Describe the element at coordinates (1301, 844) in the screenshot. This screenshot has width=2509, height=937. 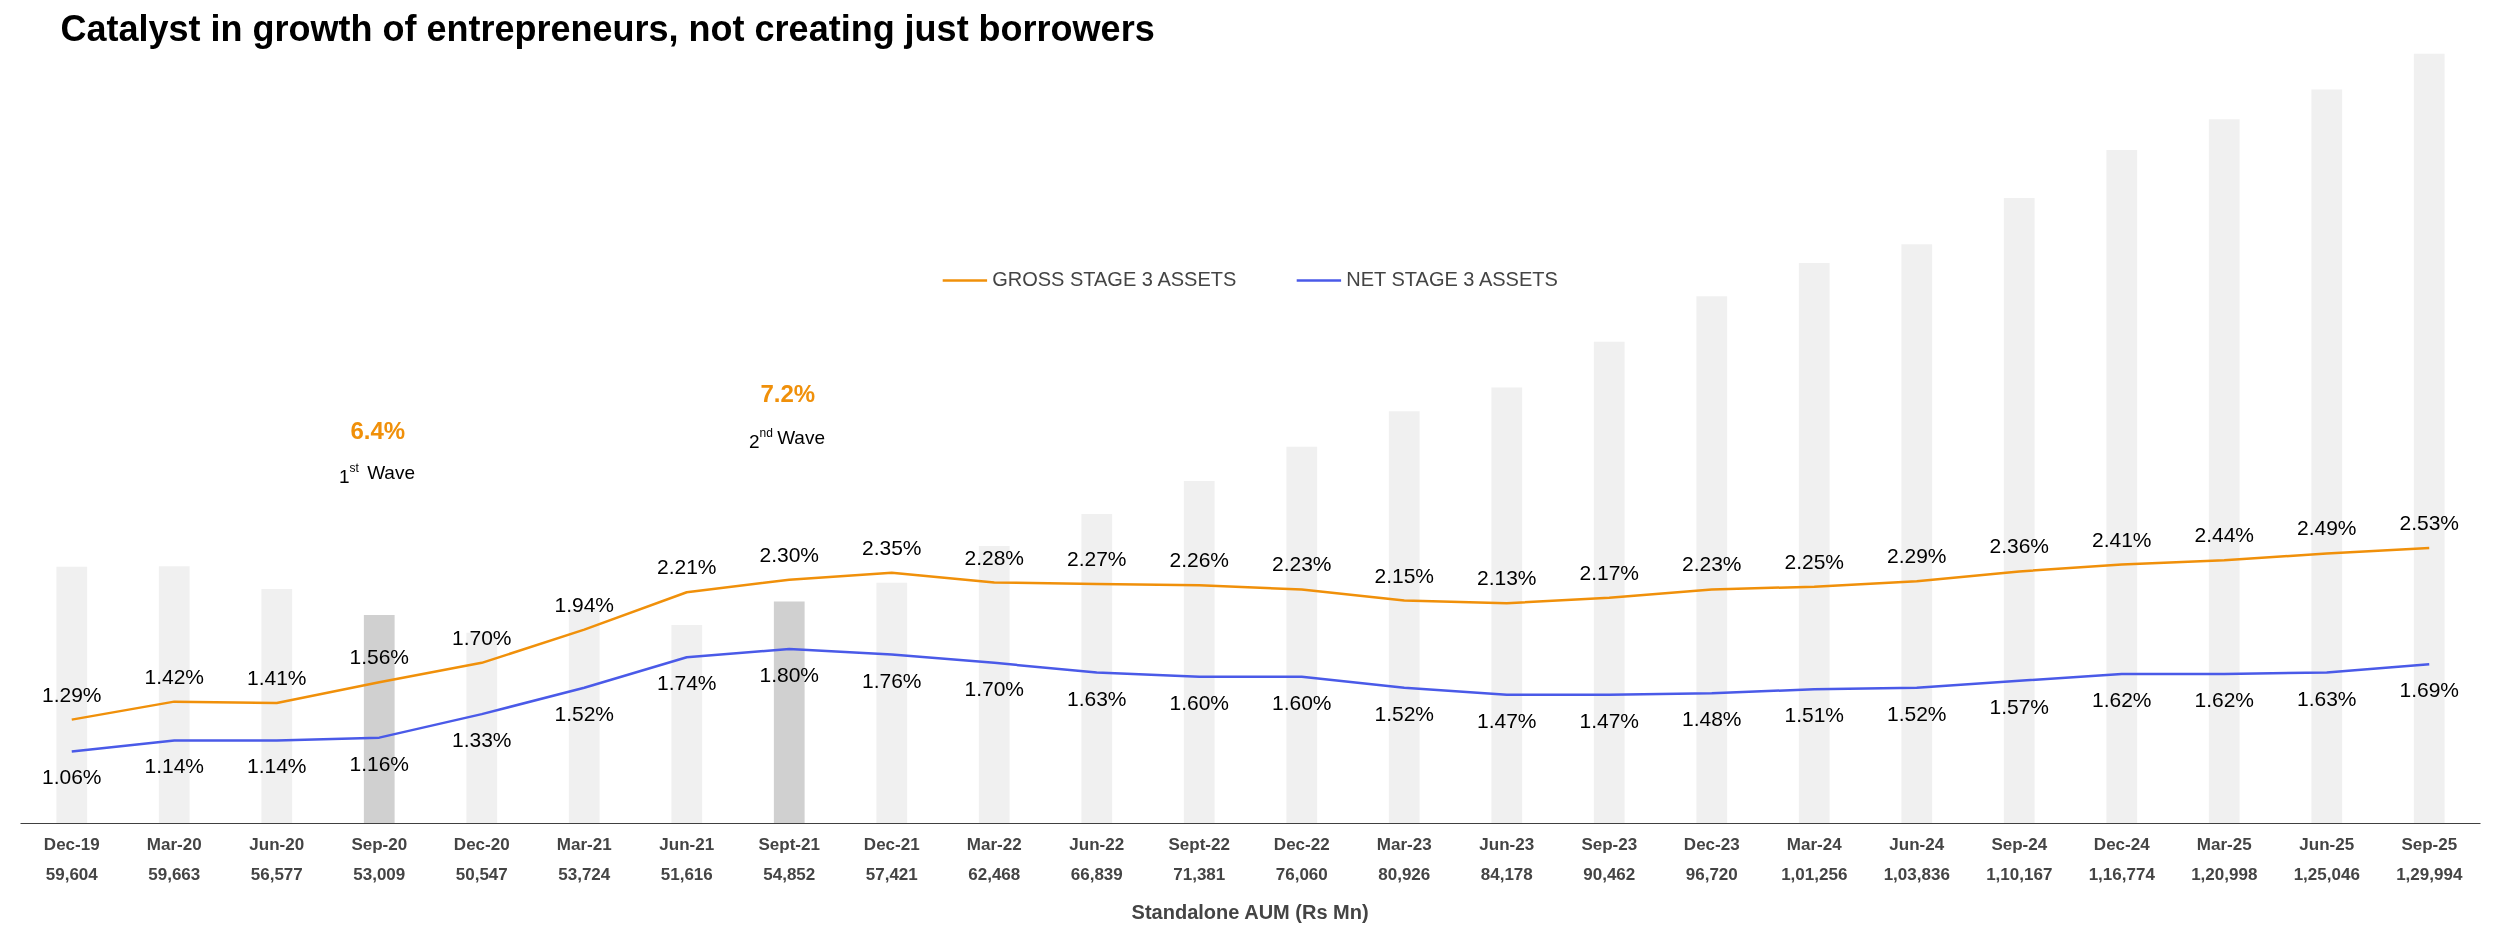
I see `x-tick-label: Dec-22` at that location.